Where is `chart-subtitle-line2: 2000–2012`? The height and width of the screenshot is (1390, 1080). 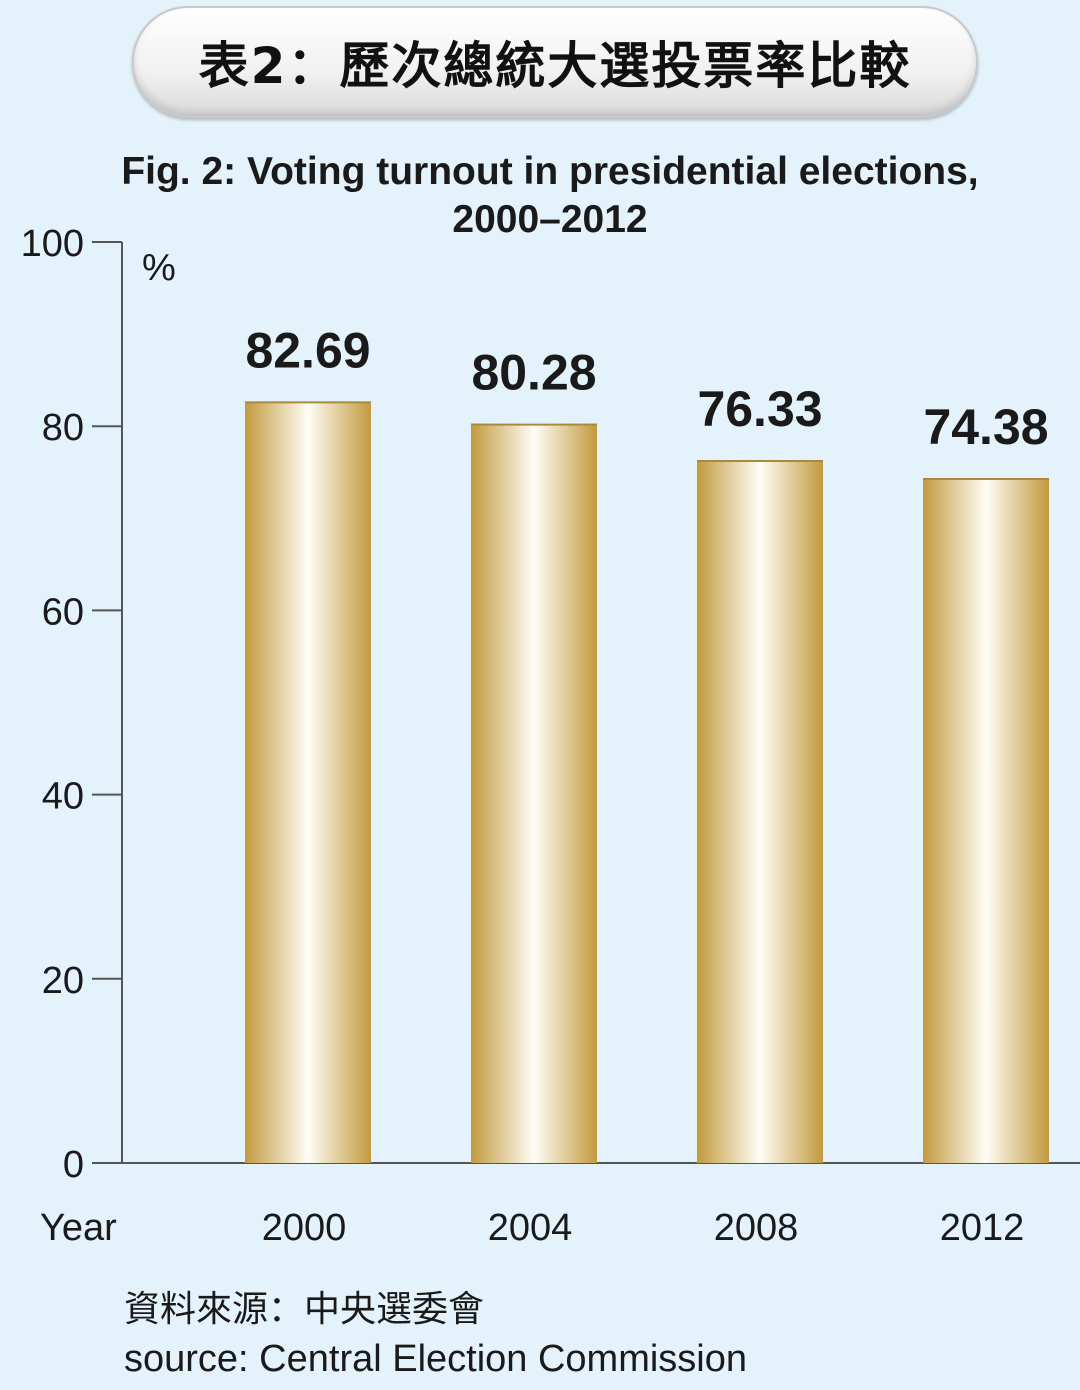 chart-subtitle-line2: 2000–2012 is located at coordinates (550, 219).